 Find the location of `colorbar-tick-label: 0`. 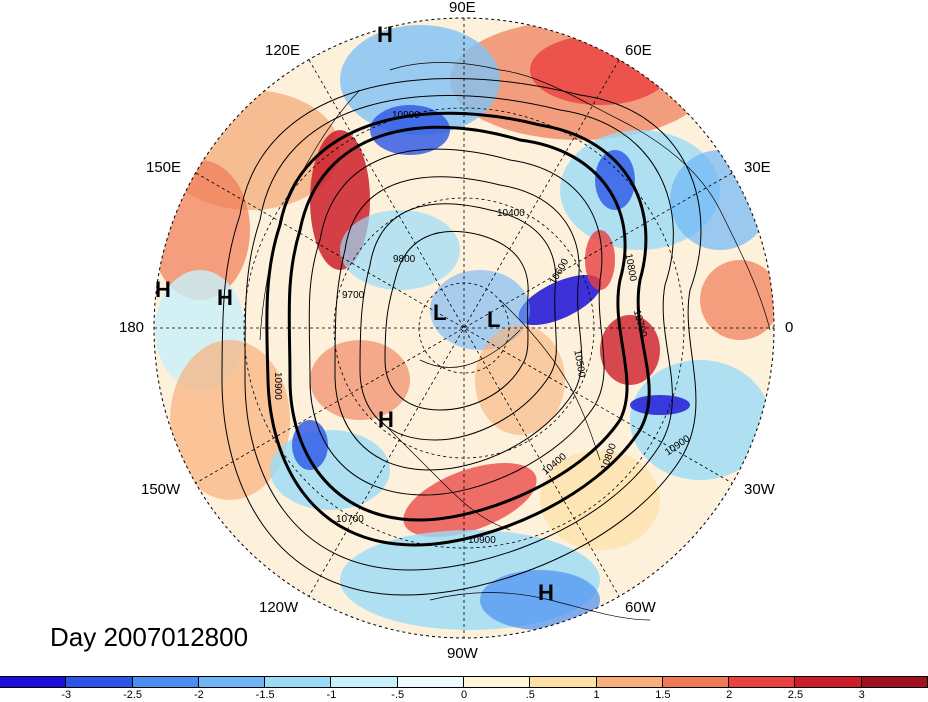

colorbar-tick-label: 0 is located at coordinates (464, 695).